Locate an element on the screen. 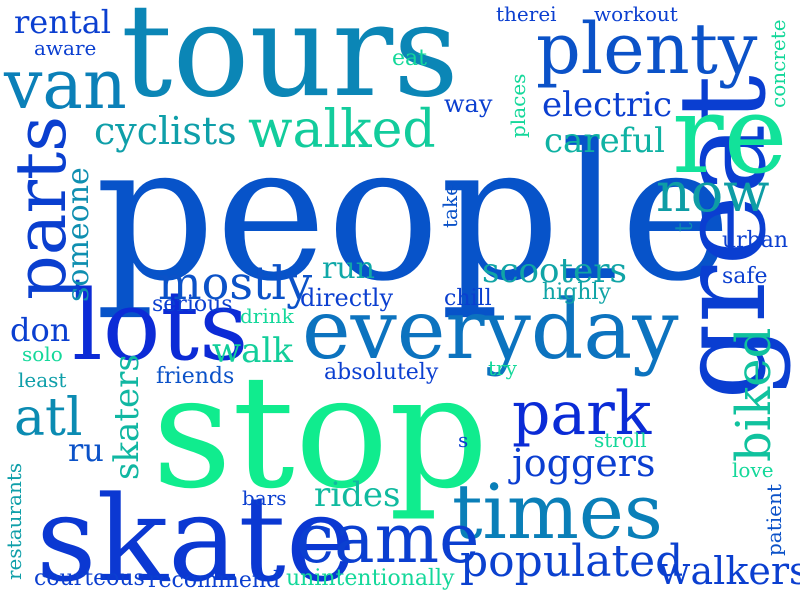 The height and width of the screenshot is (600, 800). word-ru: ru is located at coordinates (86, 450).